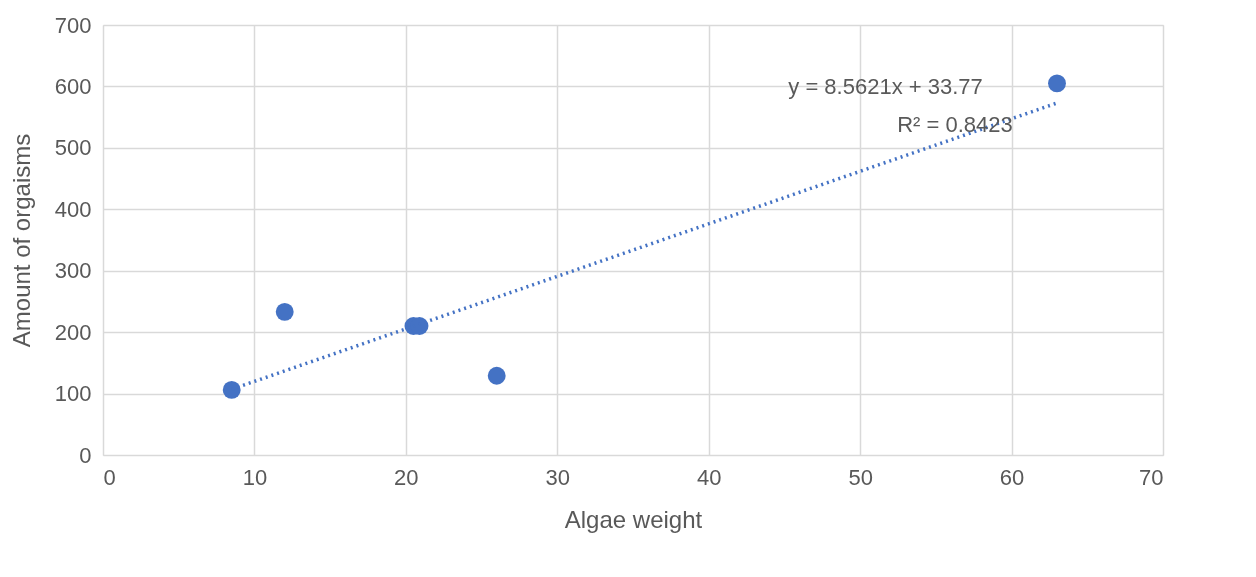 Image resolution: width=1256 pixels, height=577 pixels. Describe the element at coordinates (73, 332) in the screenshot. I see `y-tick-label: 200` at that location.